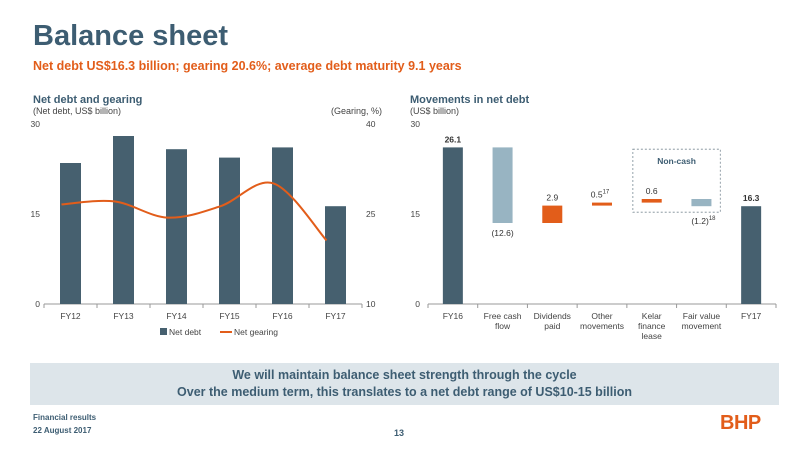 The height and width of the screenshot is (450, 800). I want to click on category-label-line: flow, so click(503, 326).